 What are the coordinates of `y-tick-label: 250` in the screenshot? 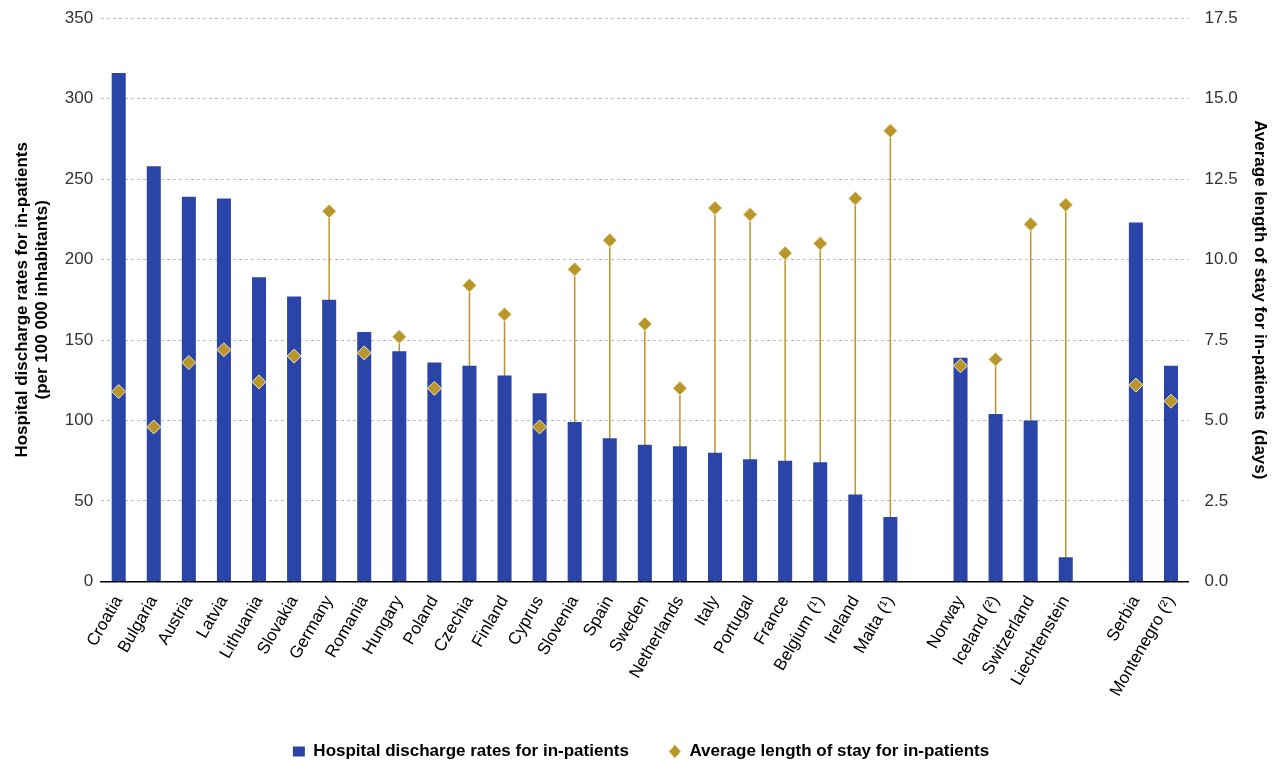 It's located at (79, 178).